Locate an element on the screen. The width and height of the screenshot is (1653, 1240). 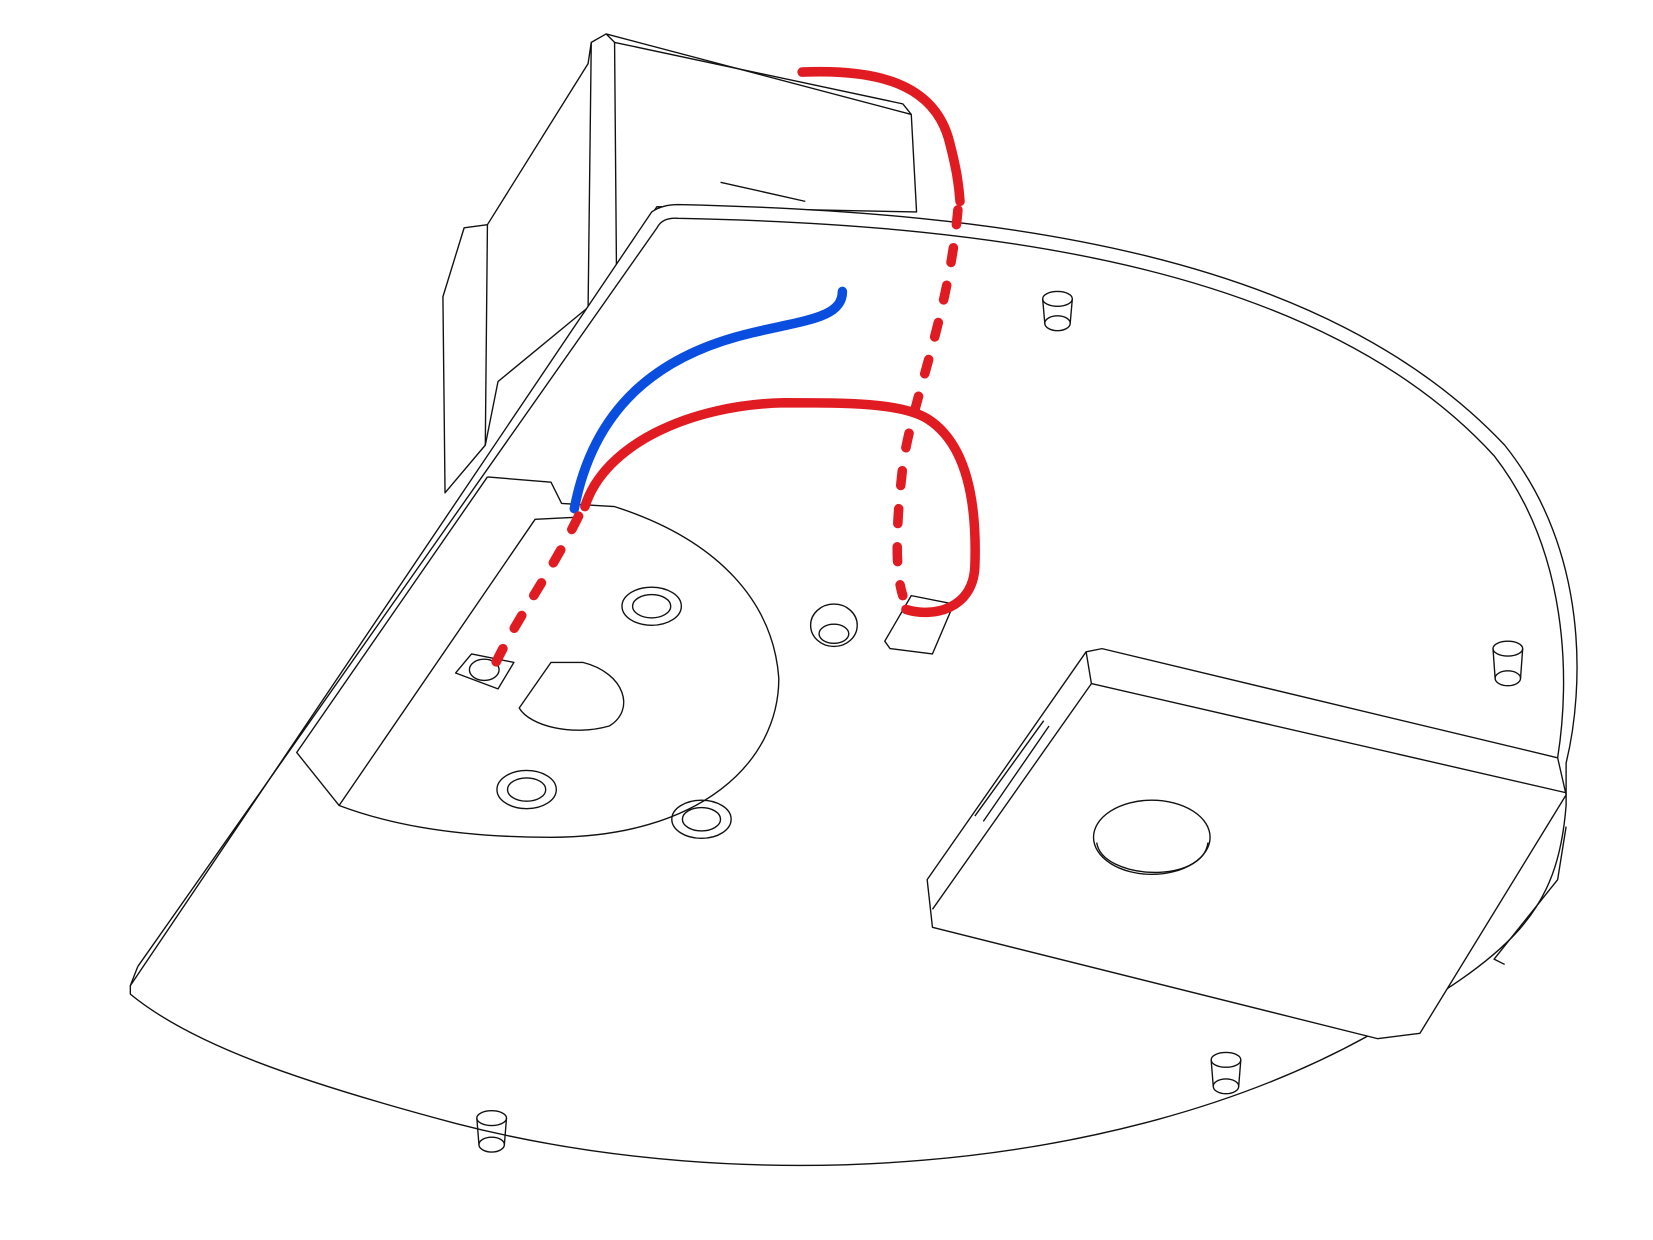
back-housing is located at coordinates (680, 263).